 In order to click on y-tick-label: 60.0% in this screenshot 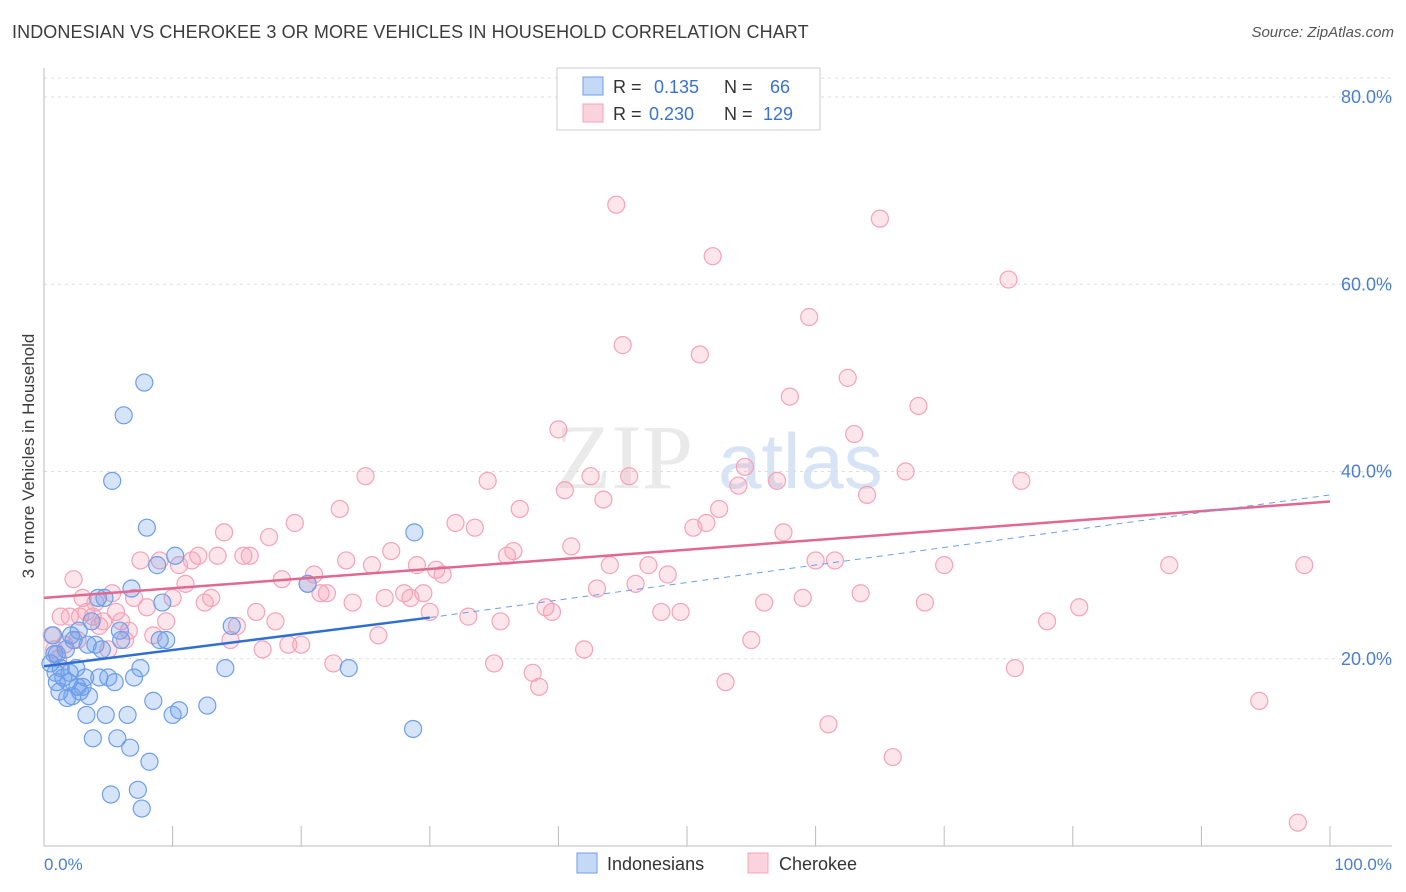, I will do `click(1366, 284)`.